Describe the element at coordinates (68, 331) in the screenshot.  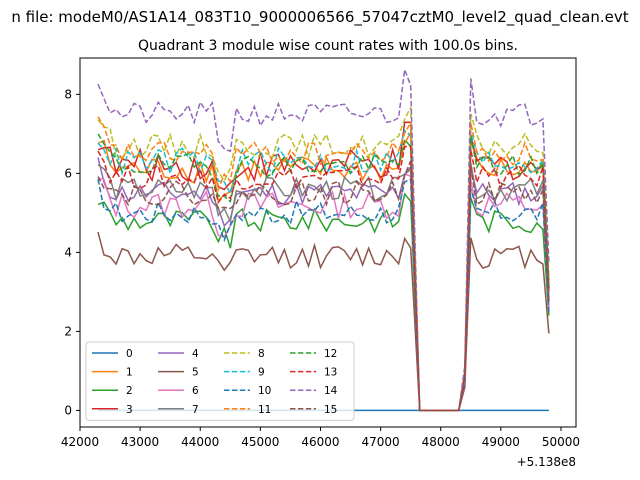
I see `y-tick-label: 2` at that location.